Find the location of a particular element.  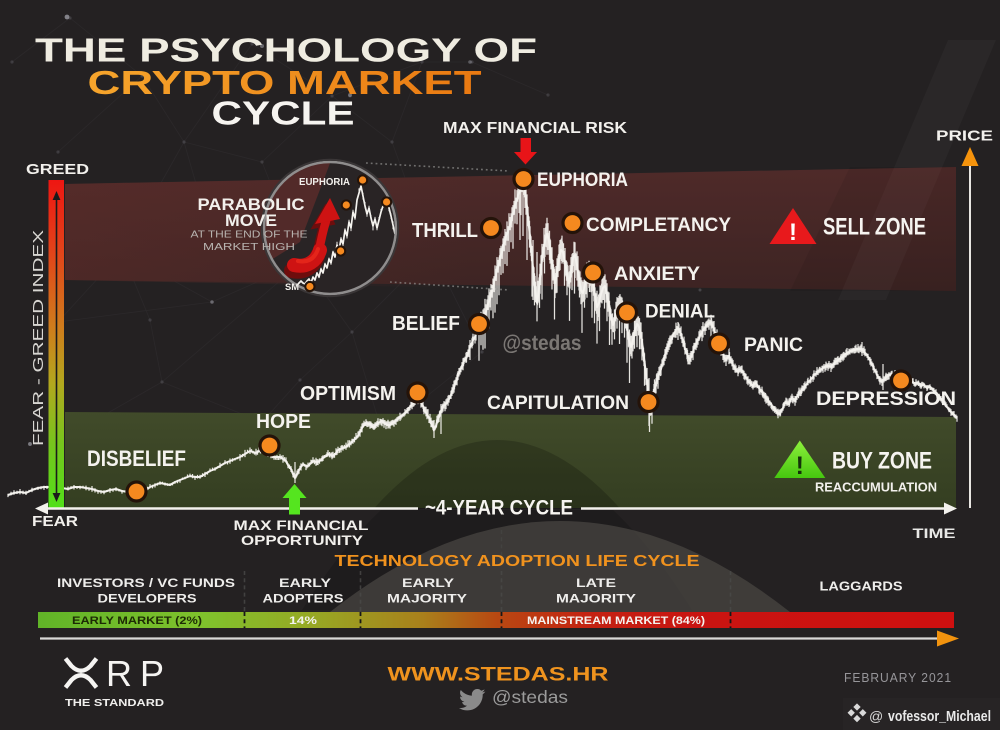

svg-text: OPTIMISM is located at coordinates (348, 394).